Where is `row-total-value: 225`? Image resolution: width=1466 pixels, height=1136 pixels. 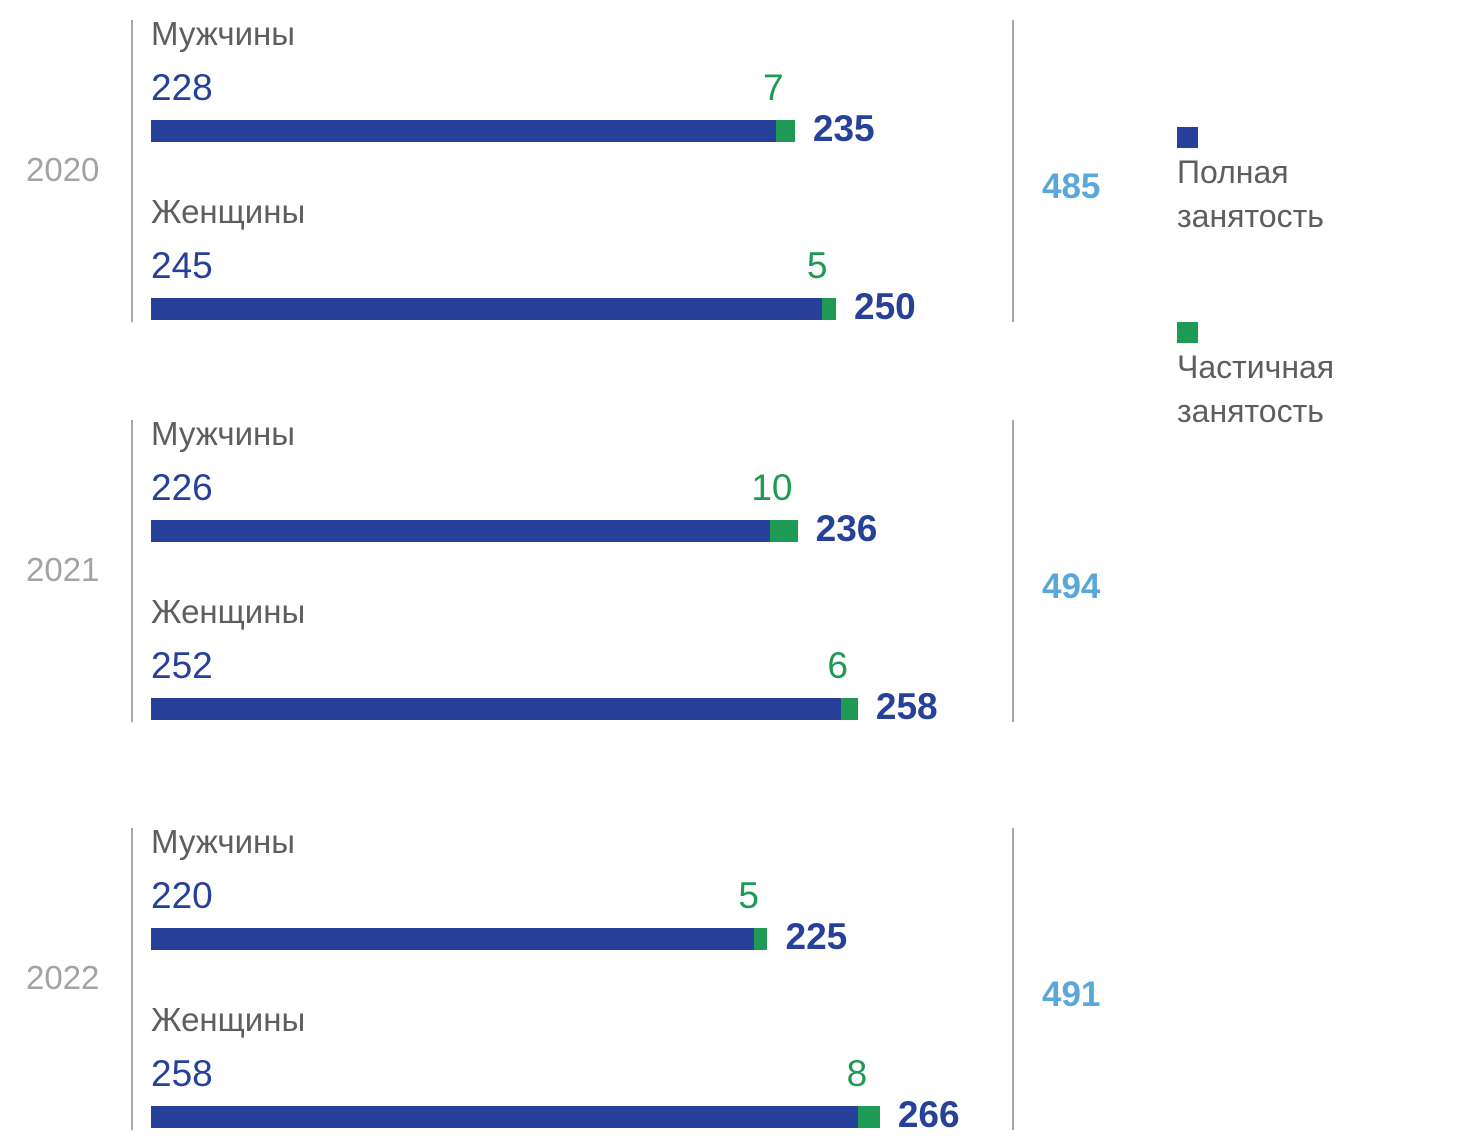 row-total-value: 225 is located at coordinates (816, 936).